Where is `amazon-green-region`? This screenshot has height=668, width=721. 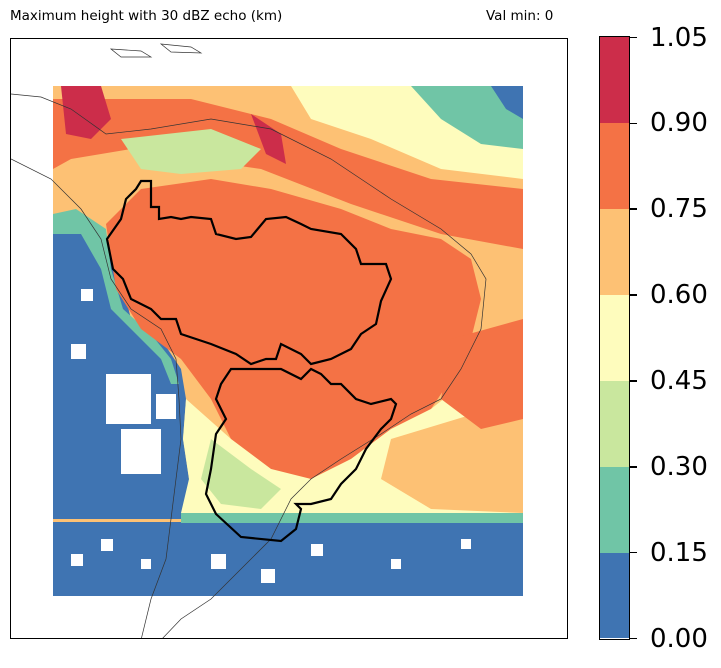 amazon-green-region is located at coordinates (191, 151).